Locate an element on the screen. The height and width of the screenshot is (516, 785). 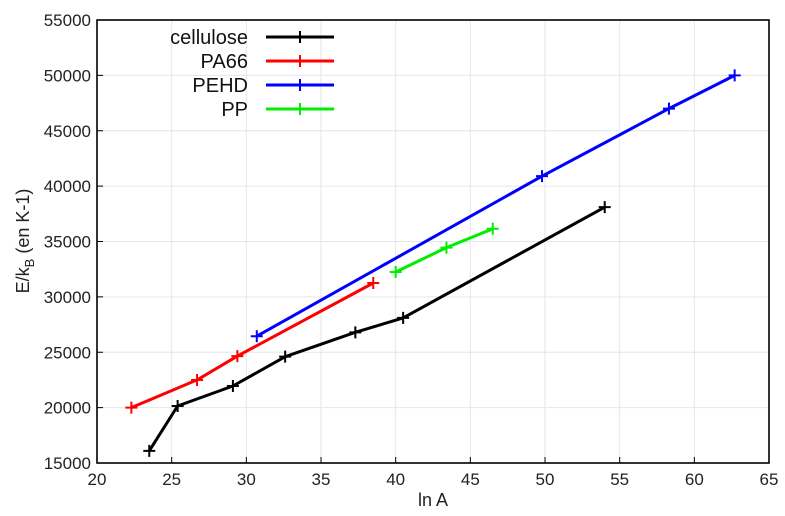
x-axis-ticks: 20 25 30 35 40 45 50 55 60 65 is located at coordinates (433, 473).